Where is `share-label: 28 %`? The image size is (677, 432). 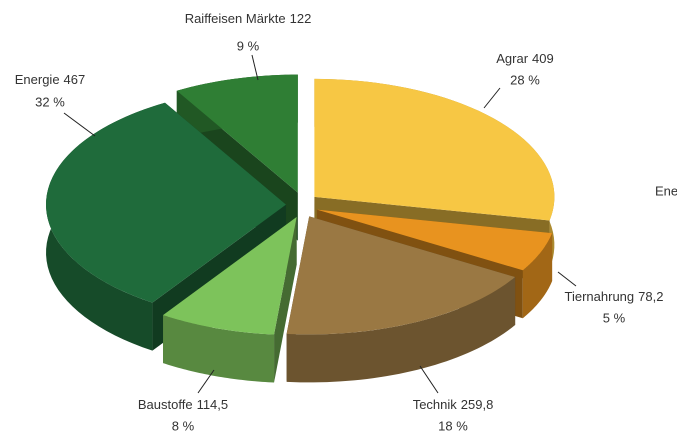 share-label: 28 % is located at coordinates (525, 79).